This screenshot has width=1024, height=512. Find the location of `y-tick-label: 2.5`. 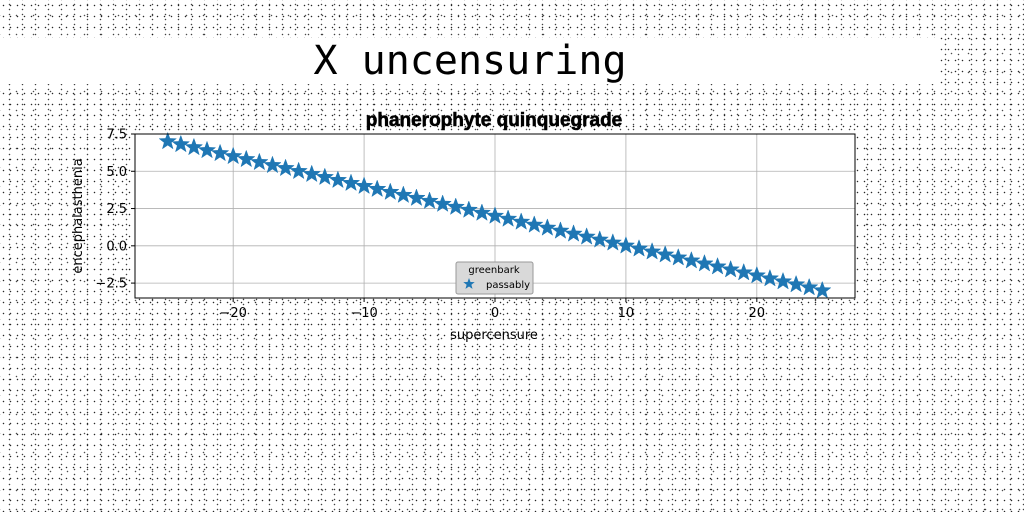

y-tick-label: 2.5 is located at coordinates (116, 209).